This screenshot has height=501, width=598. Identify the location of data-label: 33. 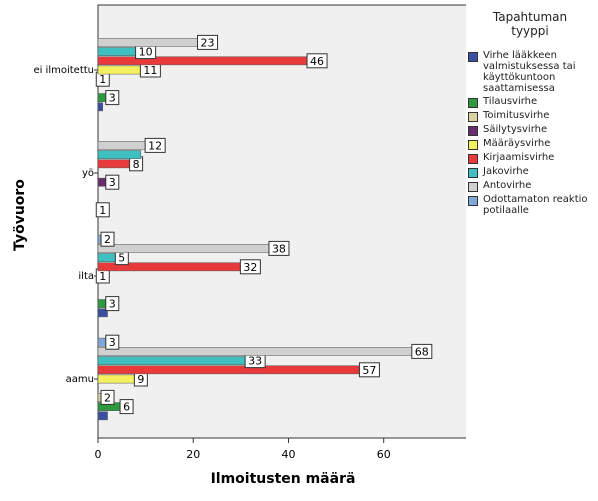
(255, 361).